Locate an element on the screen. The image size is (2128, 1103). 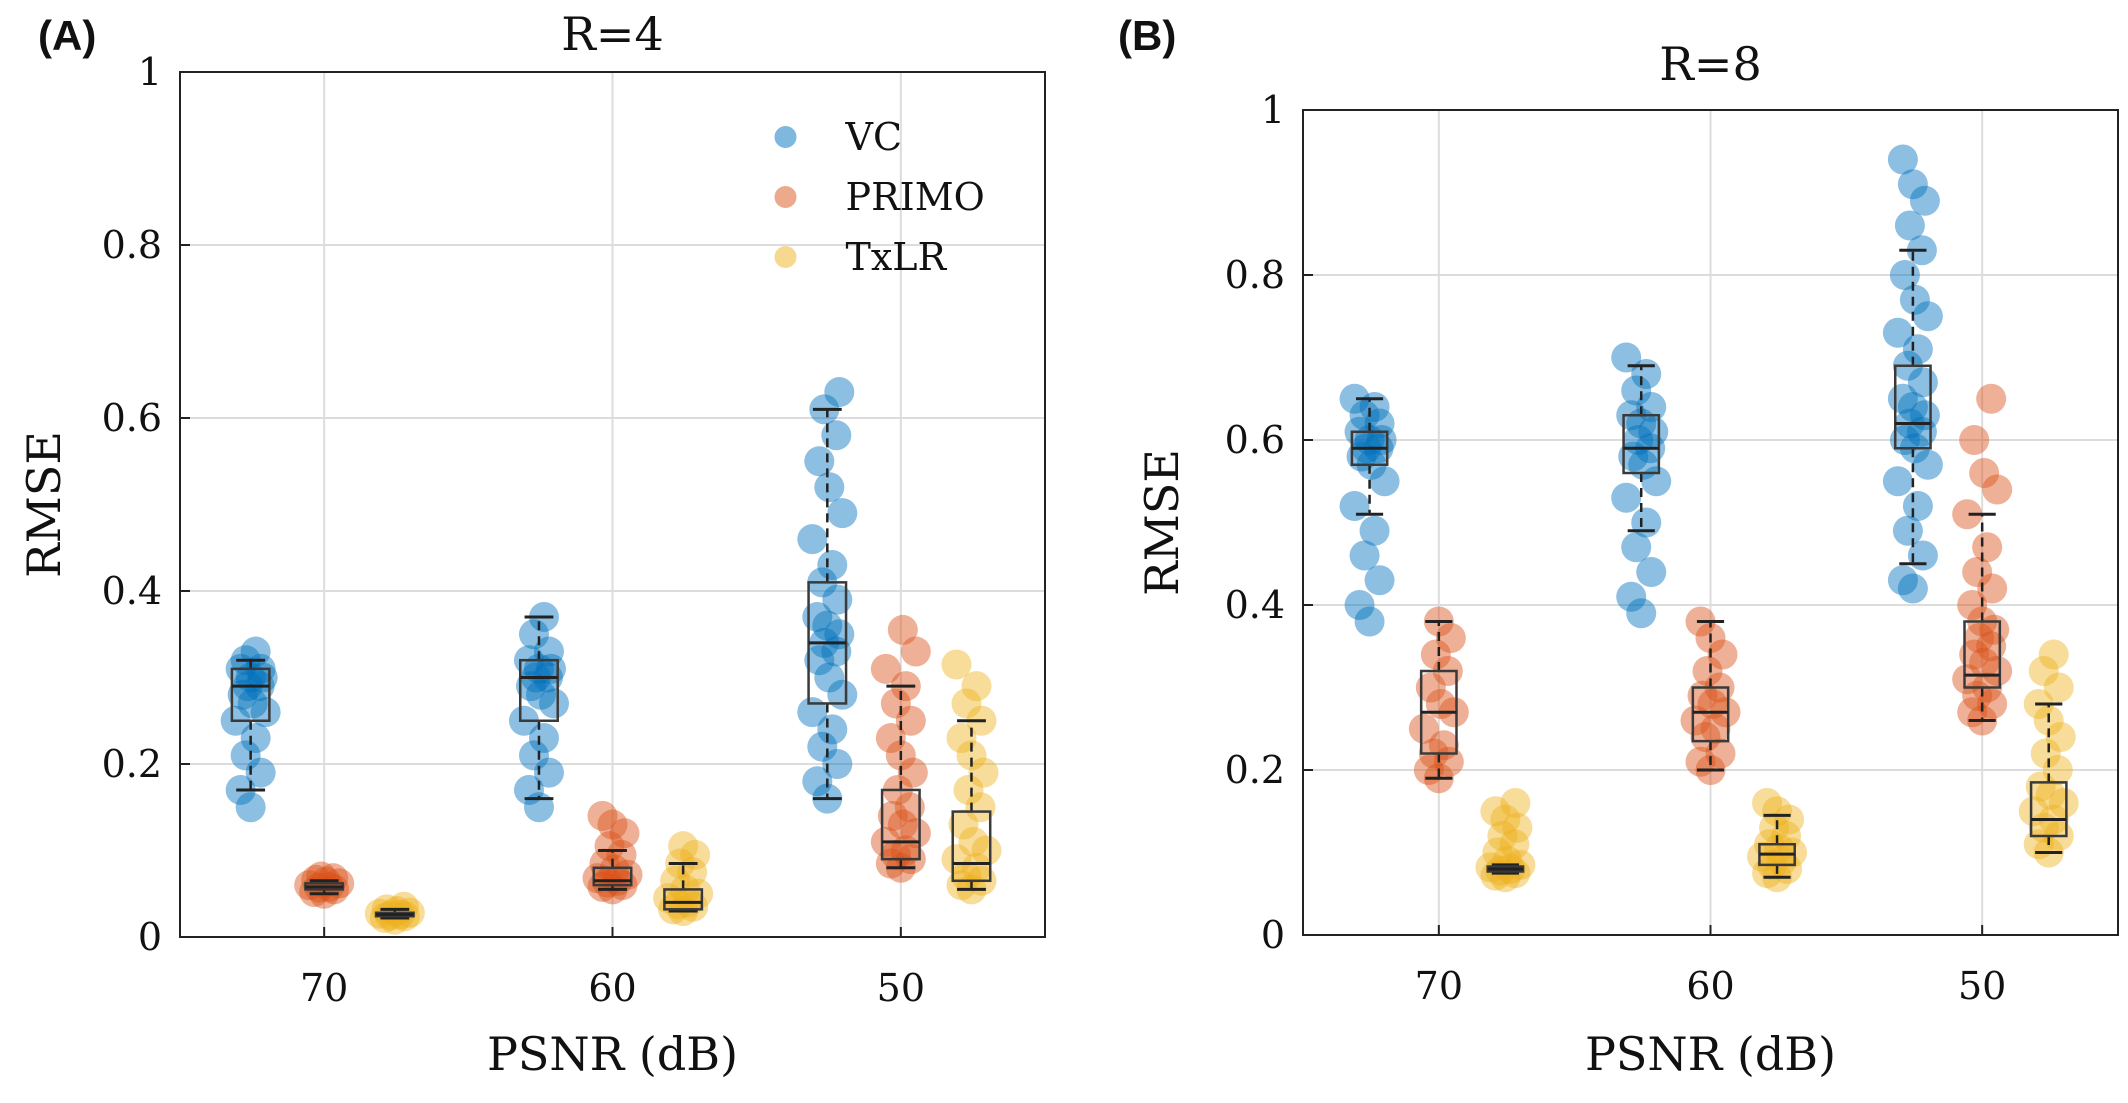
legend: VC PRIMO TxLR is located at coordinates (879, 197).